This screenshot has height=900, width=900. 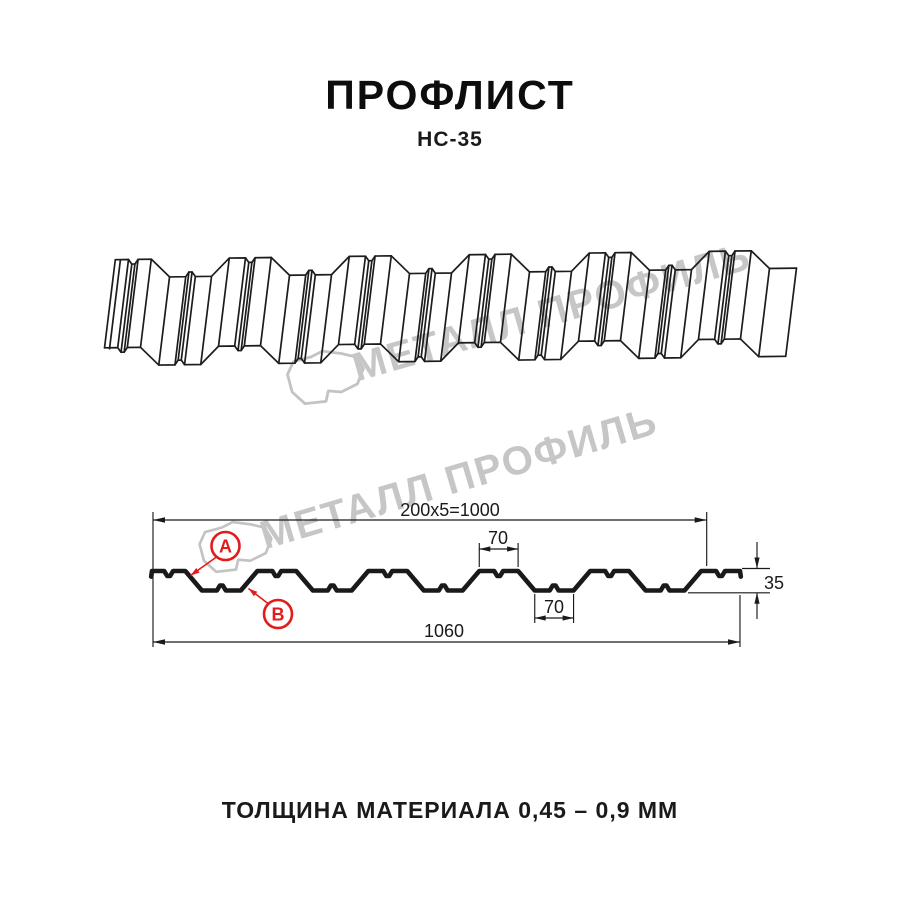 What do you see at coordinates (774, 583) in the screenshot?
I see `dim-height-label: 35` at bounding box center [774, 583].